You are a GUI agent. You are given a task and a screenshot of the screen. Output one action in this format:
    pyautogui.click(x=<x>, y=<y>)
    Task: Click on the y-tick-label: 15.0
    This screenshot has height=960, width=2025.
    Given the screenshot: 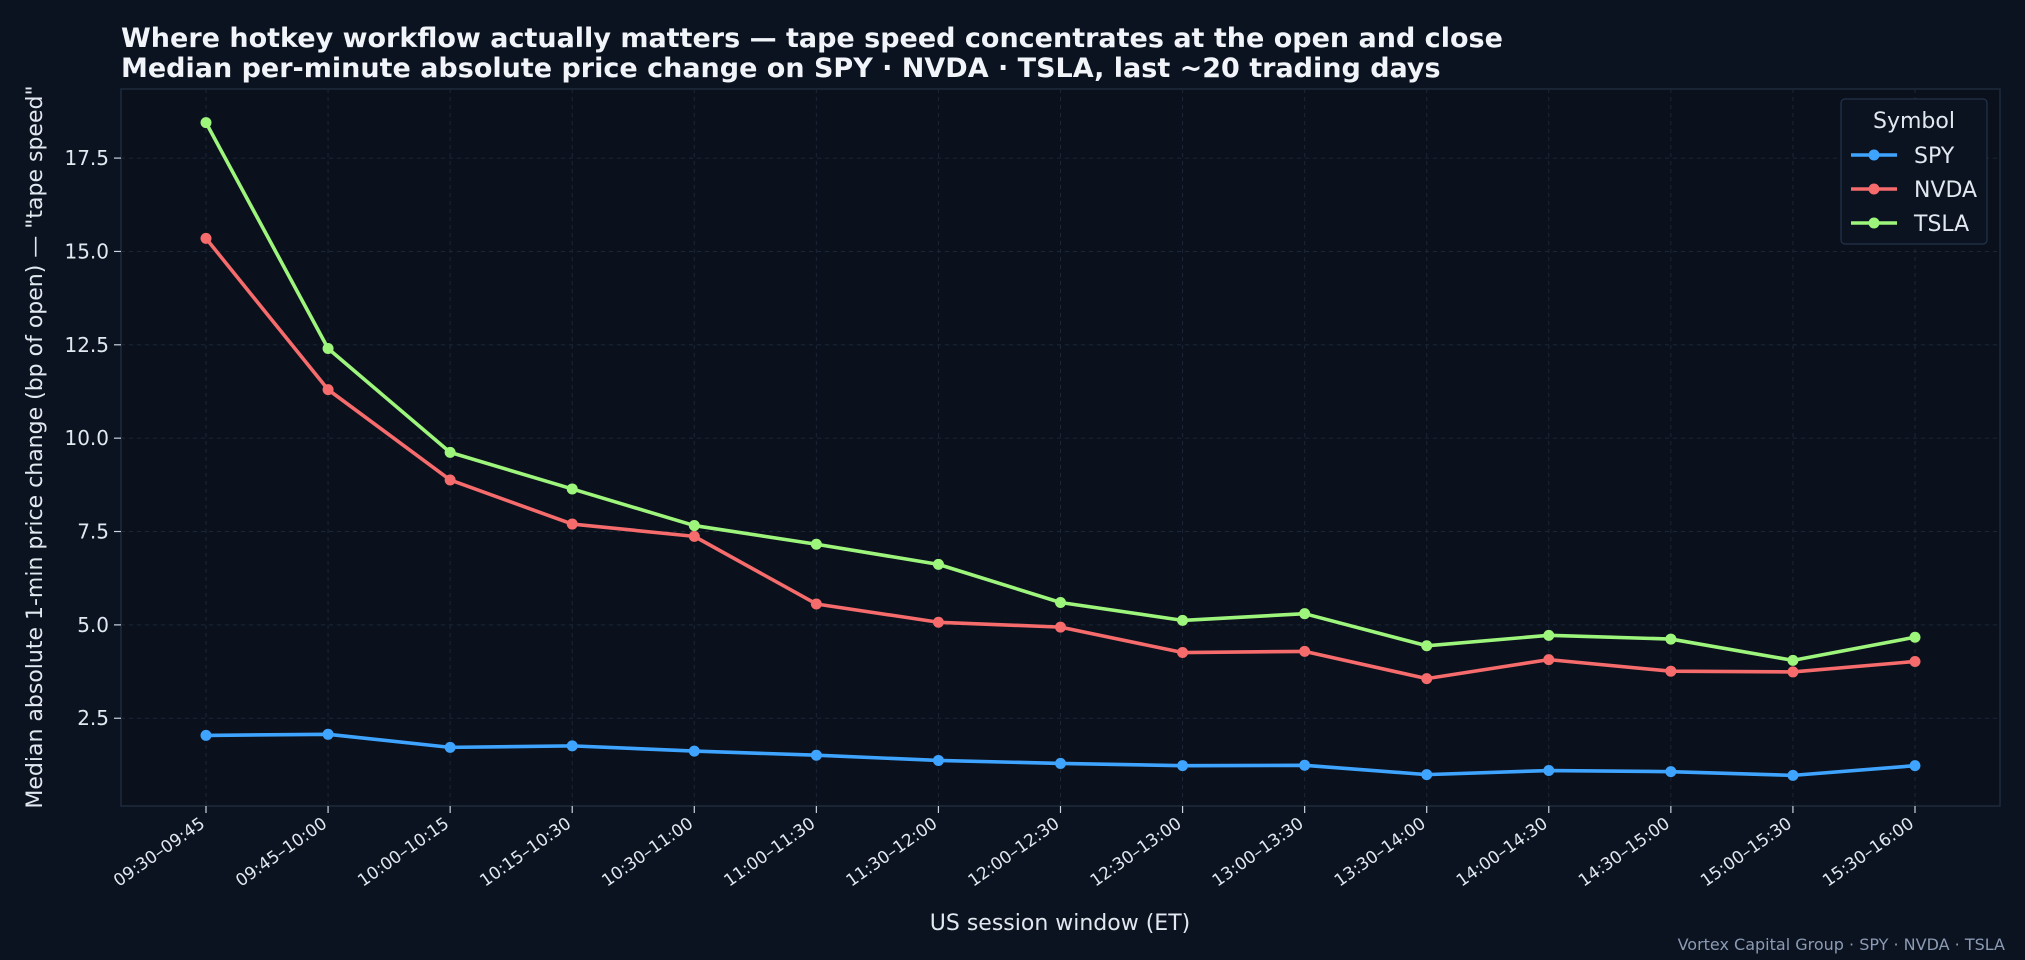 What is the action you would take?
    pyautogui.click(x=86, y=251)
    